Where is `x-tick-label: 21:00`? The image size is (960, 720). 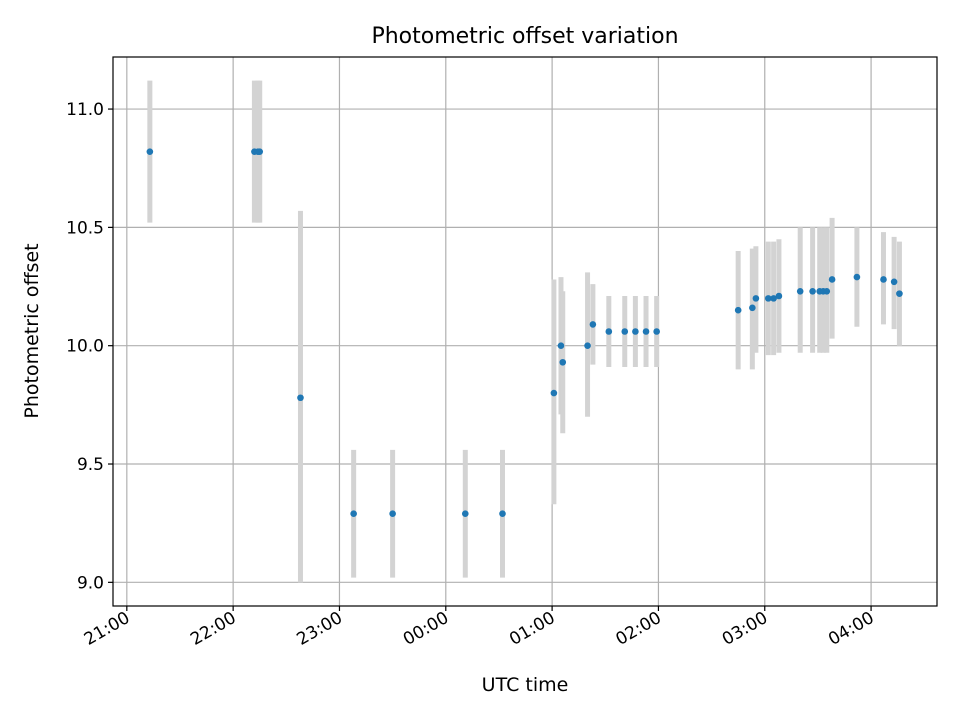
x-tick-label: 21:00 is located at coordinates (107, 629).